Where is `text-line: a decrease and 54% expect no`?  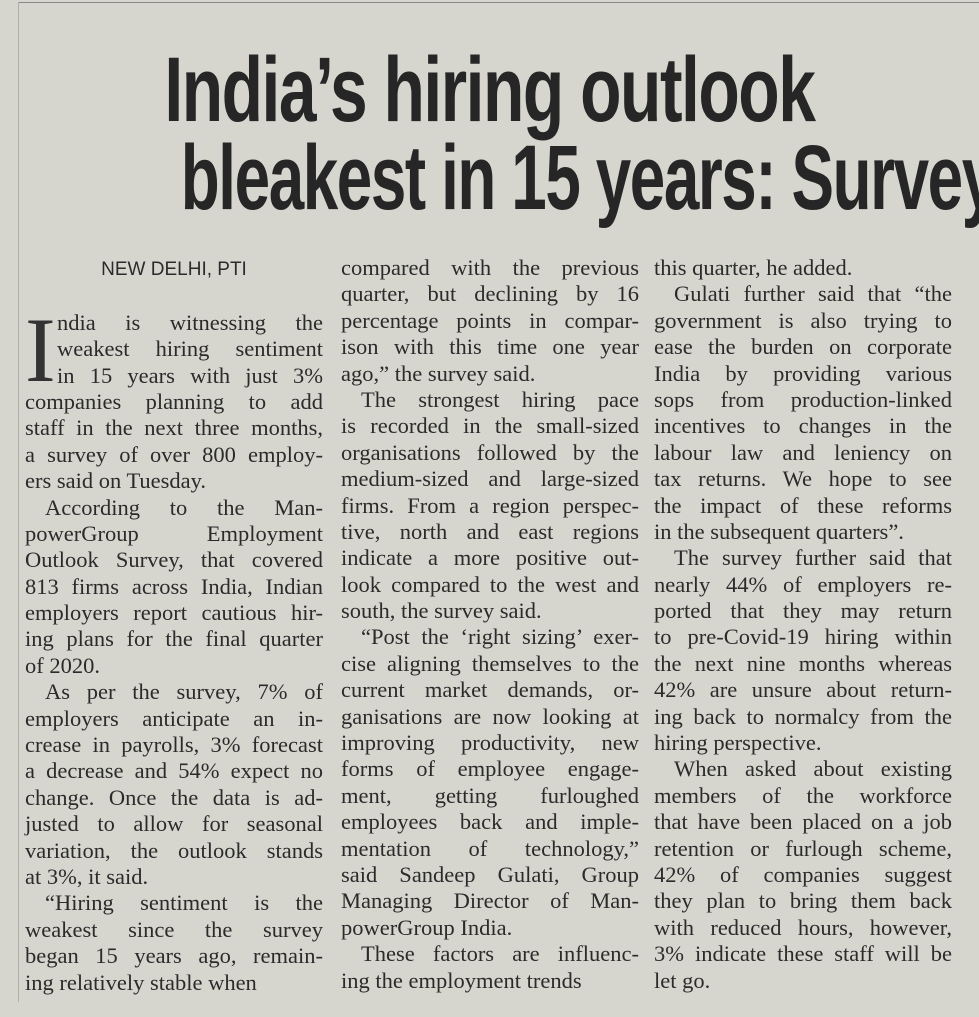
text-line: a decrease and 54% expect no is located at coordinates (174, 771).